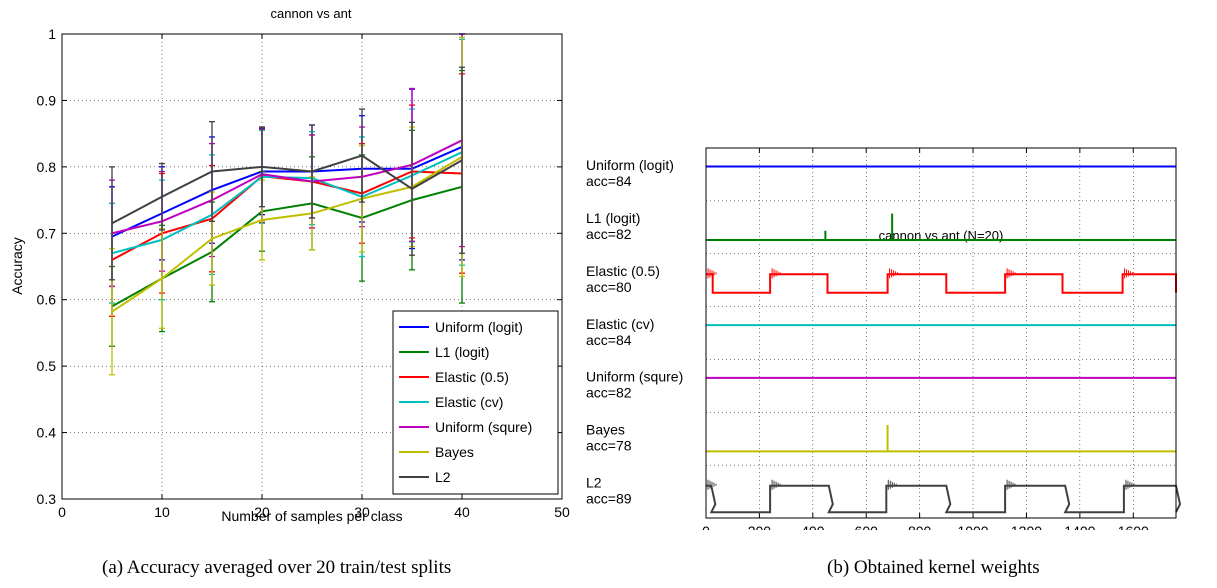 Image resolution: width=1217 pixels, height=588 pixels. I want to click on legend-label: Elastic (cv), so click(469, 402).